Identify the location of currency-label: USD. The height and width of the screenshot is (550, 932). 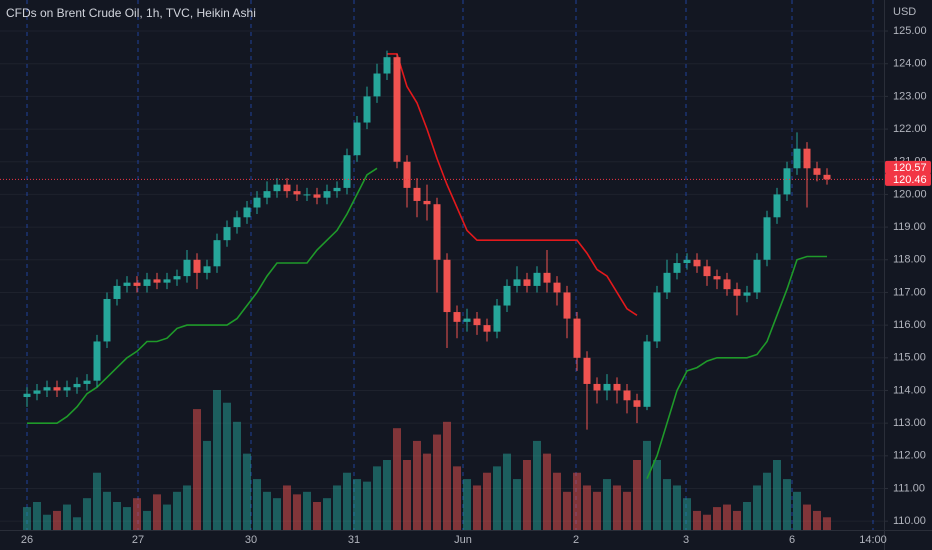
(904, 12).